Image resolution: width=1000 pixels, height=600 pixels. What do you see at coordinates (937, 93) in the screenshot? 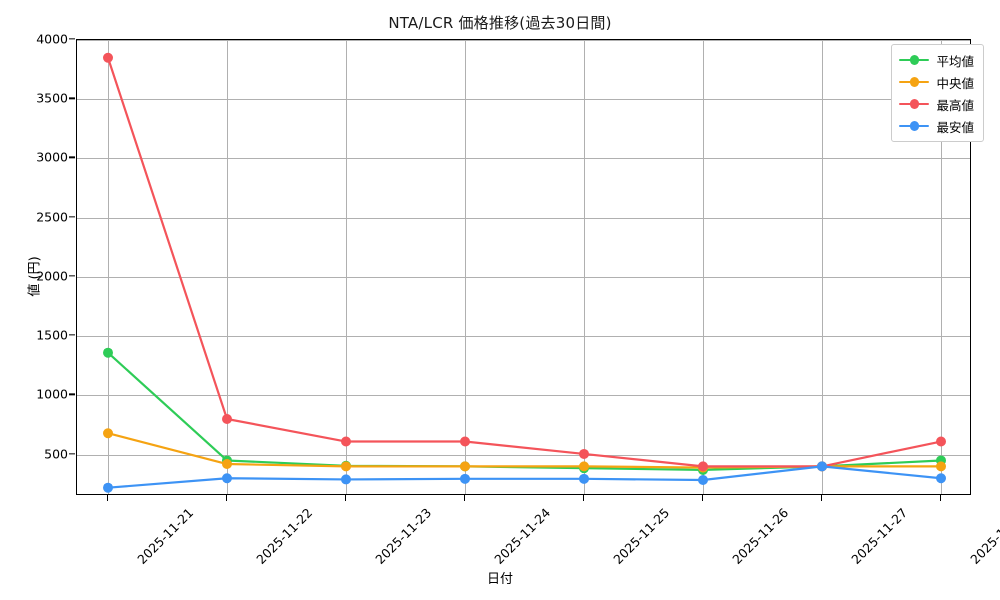
I see `chart-legend: 平均値中央値最高値最安値` at bounding box center [937, 93].